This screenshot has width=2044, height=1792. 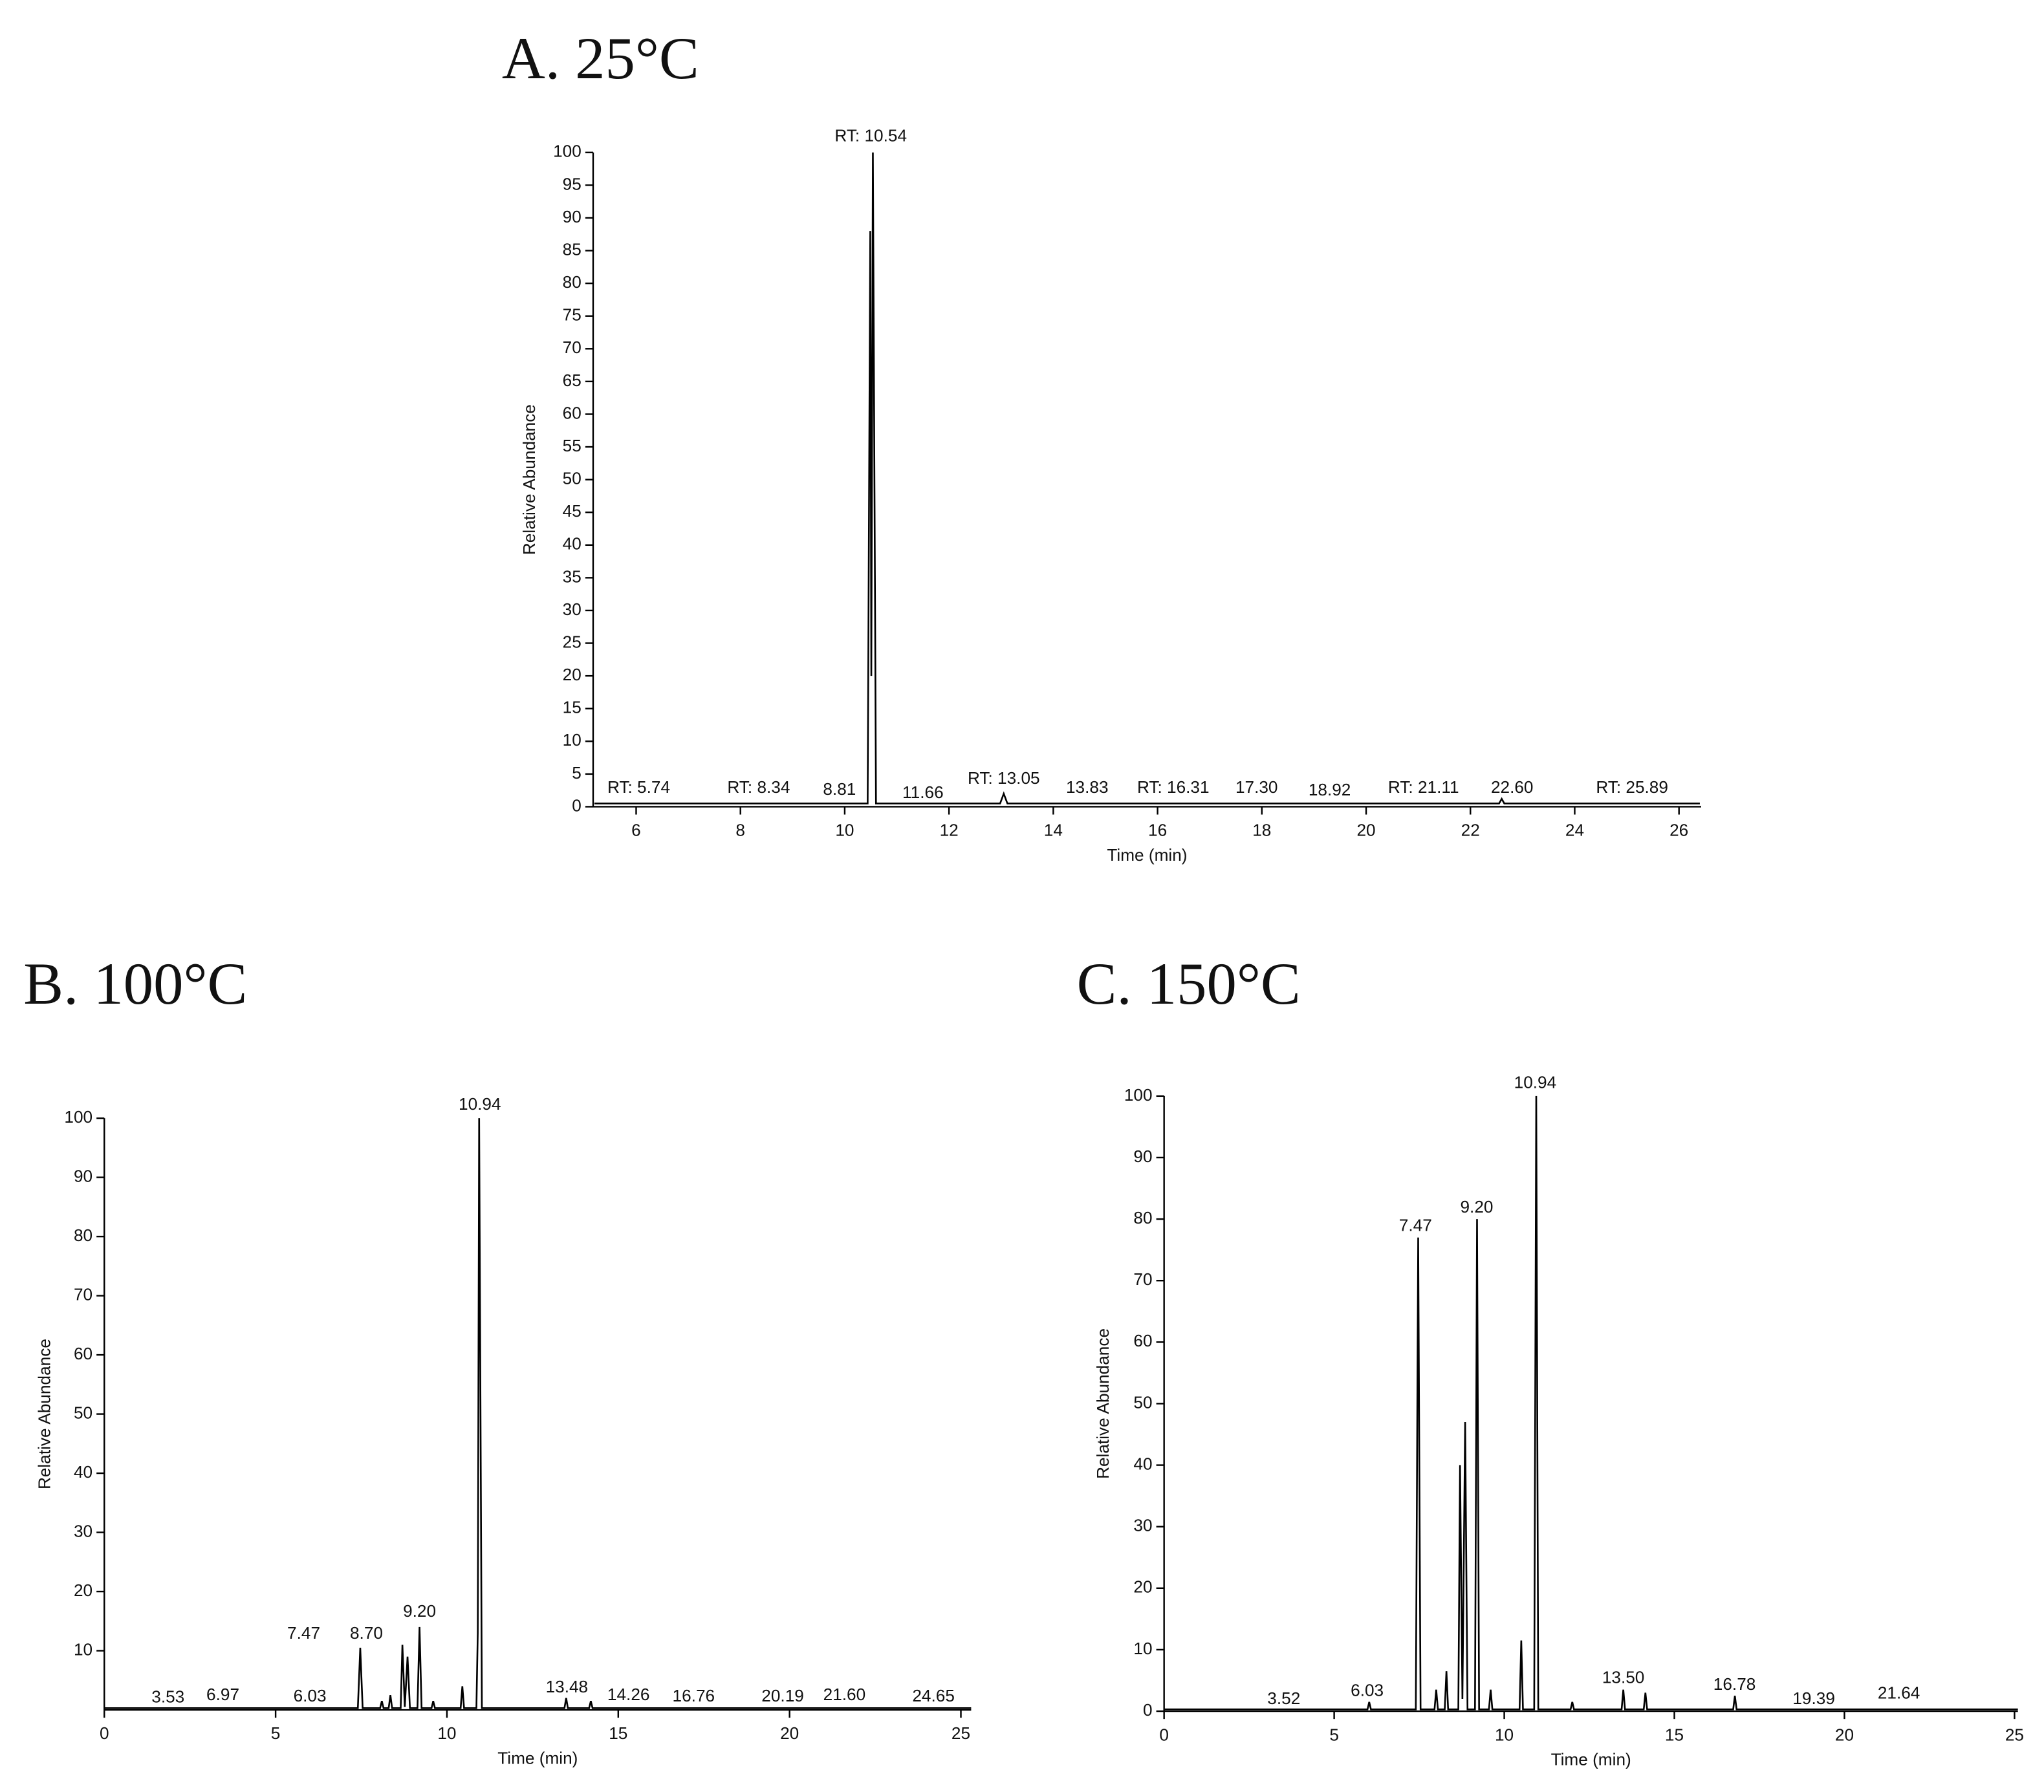 I want to click on x-tick-label: 26, so click(x=1678, y=830).